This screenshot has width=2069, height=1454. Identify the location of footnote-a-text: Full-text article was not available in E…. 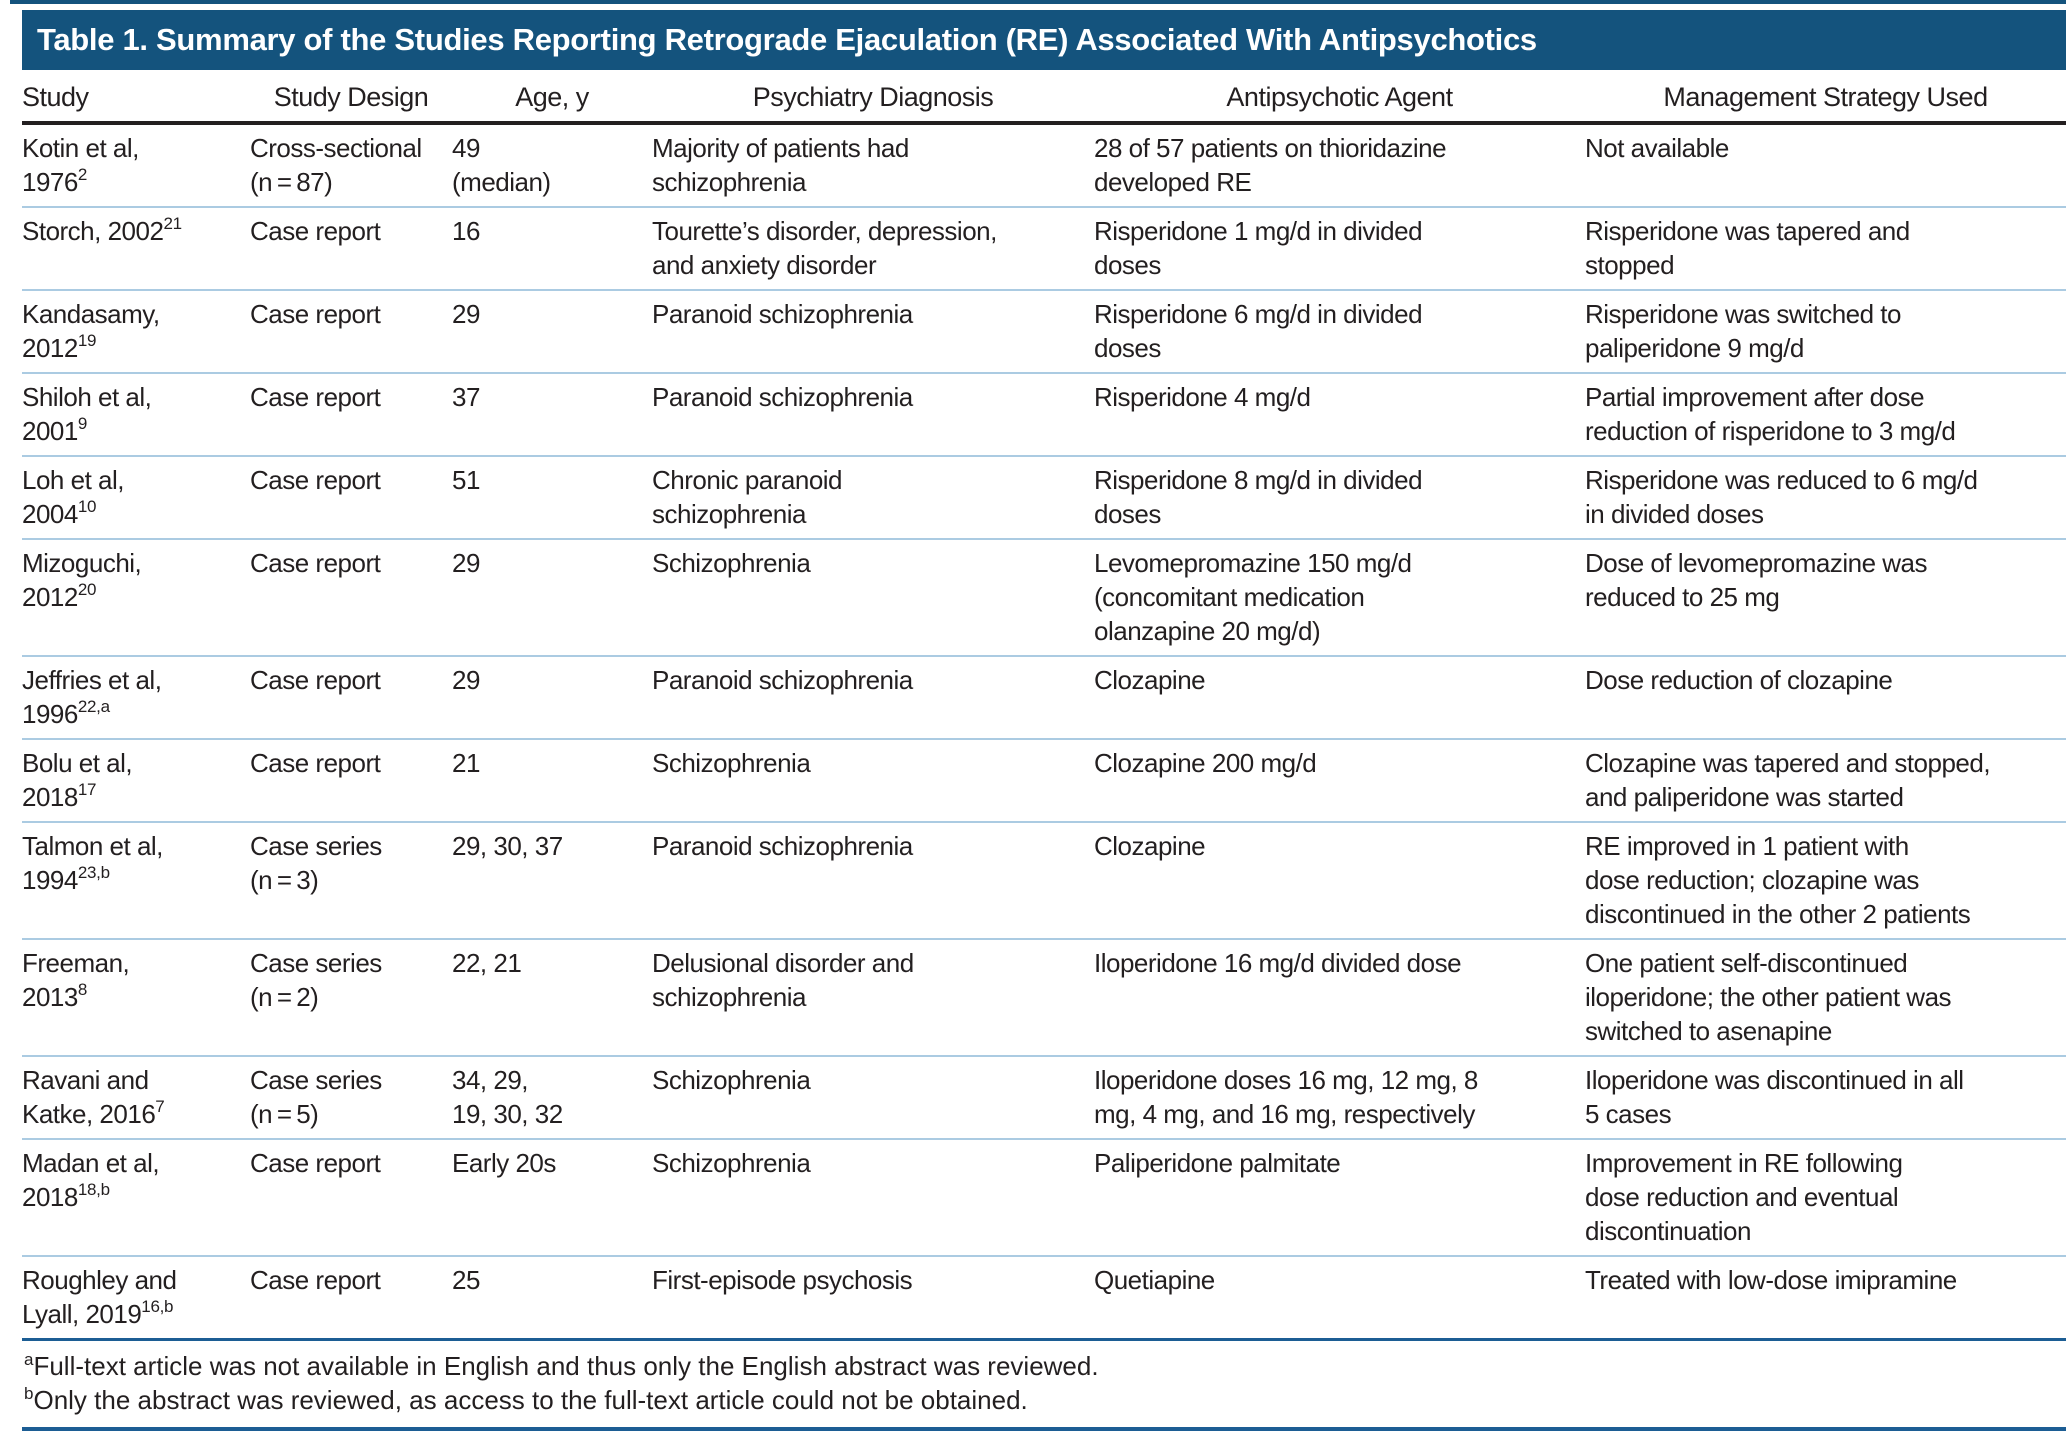
(566, 1366).